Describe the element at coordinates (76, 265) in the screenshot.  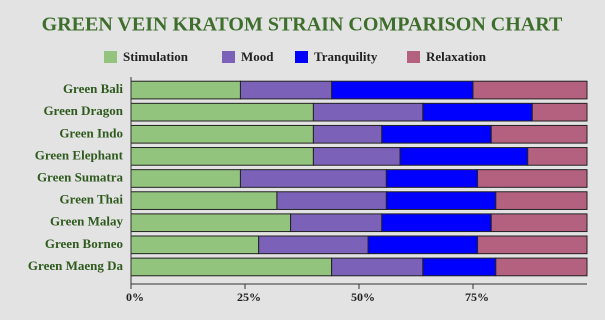
I see `y-tick-label: Green Maeng Da` at that location.